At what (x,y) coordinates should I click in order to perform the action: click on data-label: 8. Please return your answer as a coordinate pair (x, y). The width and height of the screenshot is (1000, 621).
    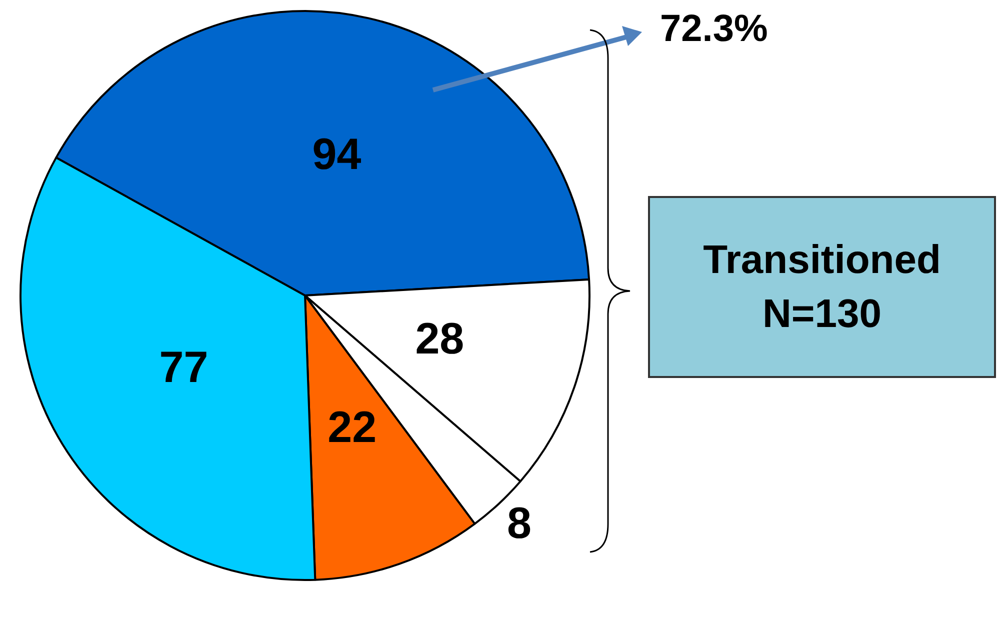
    Looking at the image, I should click on (519, 523).